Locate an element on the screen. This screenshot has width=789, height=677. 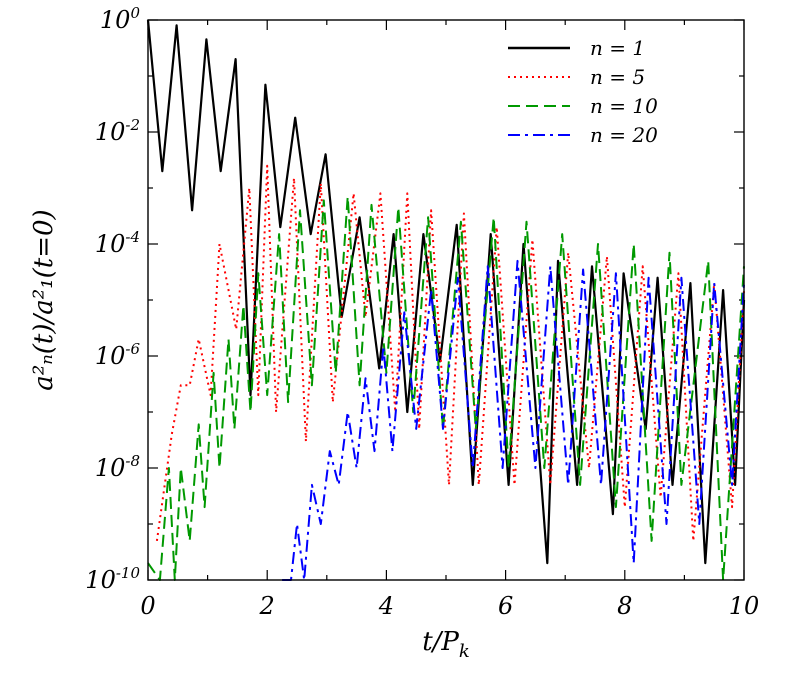
y-axis-label: a²ₙ(t)/a²₁(t=0) is located at coordinates (44, 299).